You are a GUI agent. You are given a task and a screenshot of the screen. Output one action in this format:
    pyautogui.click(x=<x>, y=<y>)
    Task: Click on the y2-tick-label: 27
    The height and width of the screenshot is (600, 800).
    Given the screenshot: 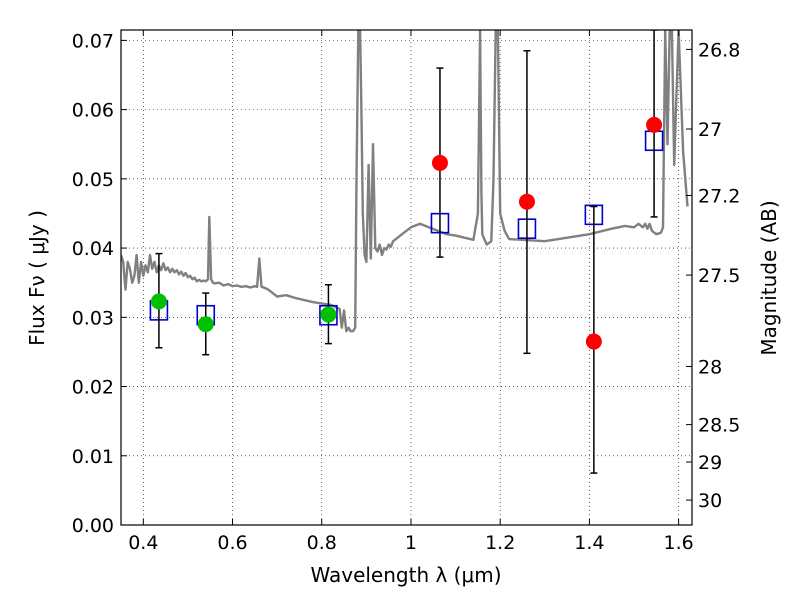 What is the action you would take?
    pyautogui.click(x=710, y=130)
    